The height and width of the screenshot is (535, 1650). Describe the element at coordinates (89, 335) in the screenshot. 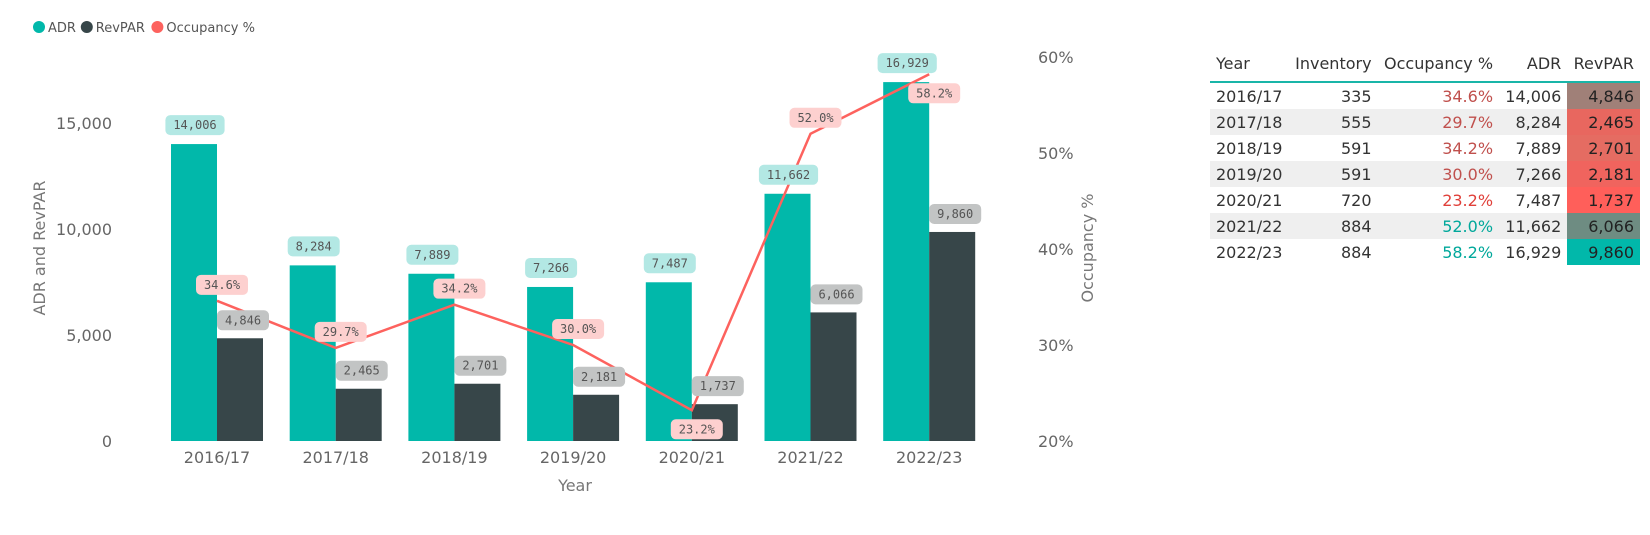

I see `y-tick-label: 5,000` at that location.